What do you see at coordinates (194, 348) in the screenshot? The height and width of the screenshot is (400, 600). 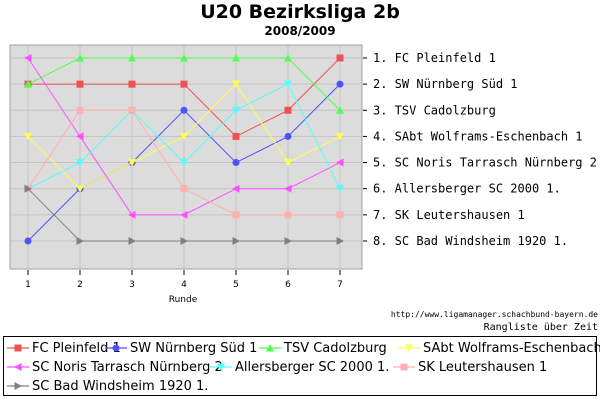 I see `legend-label: SW Nürnberg Süd 1` at bounding box center [194, 348].